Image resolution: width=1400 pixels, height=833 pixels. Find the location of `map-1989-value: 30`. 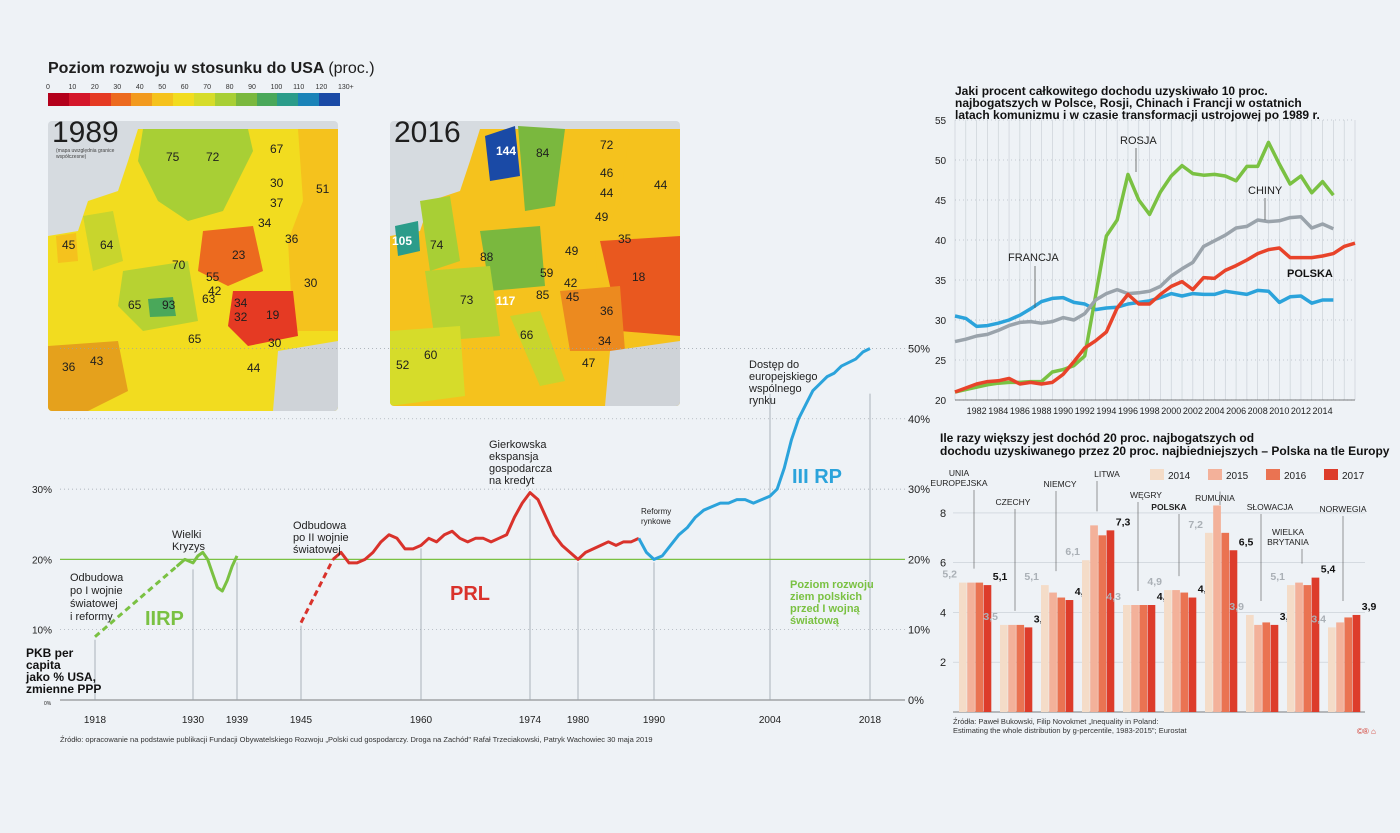

map-1989-value: 30 is located at coordinates (277, 183).